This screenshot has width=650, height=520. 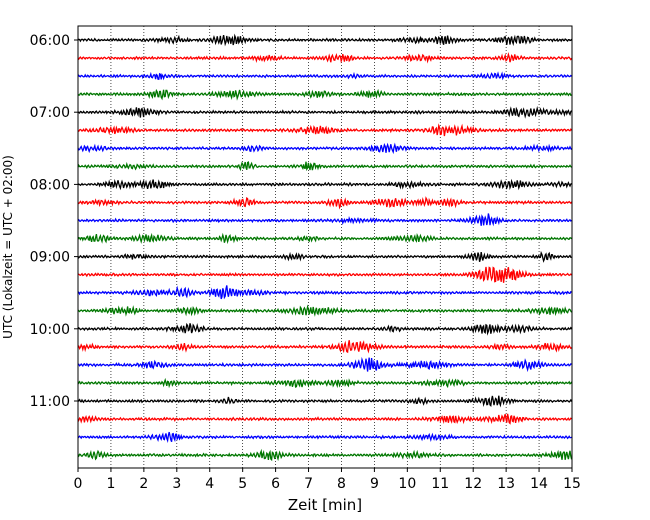 I want to click on y-axis-label: UTC (Lokalzeit = UTC + 02:00), so click(x=8, y=247).